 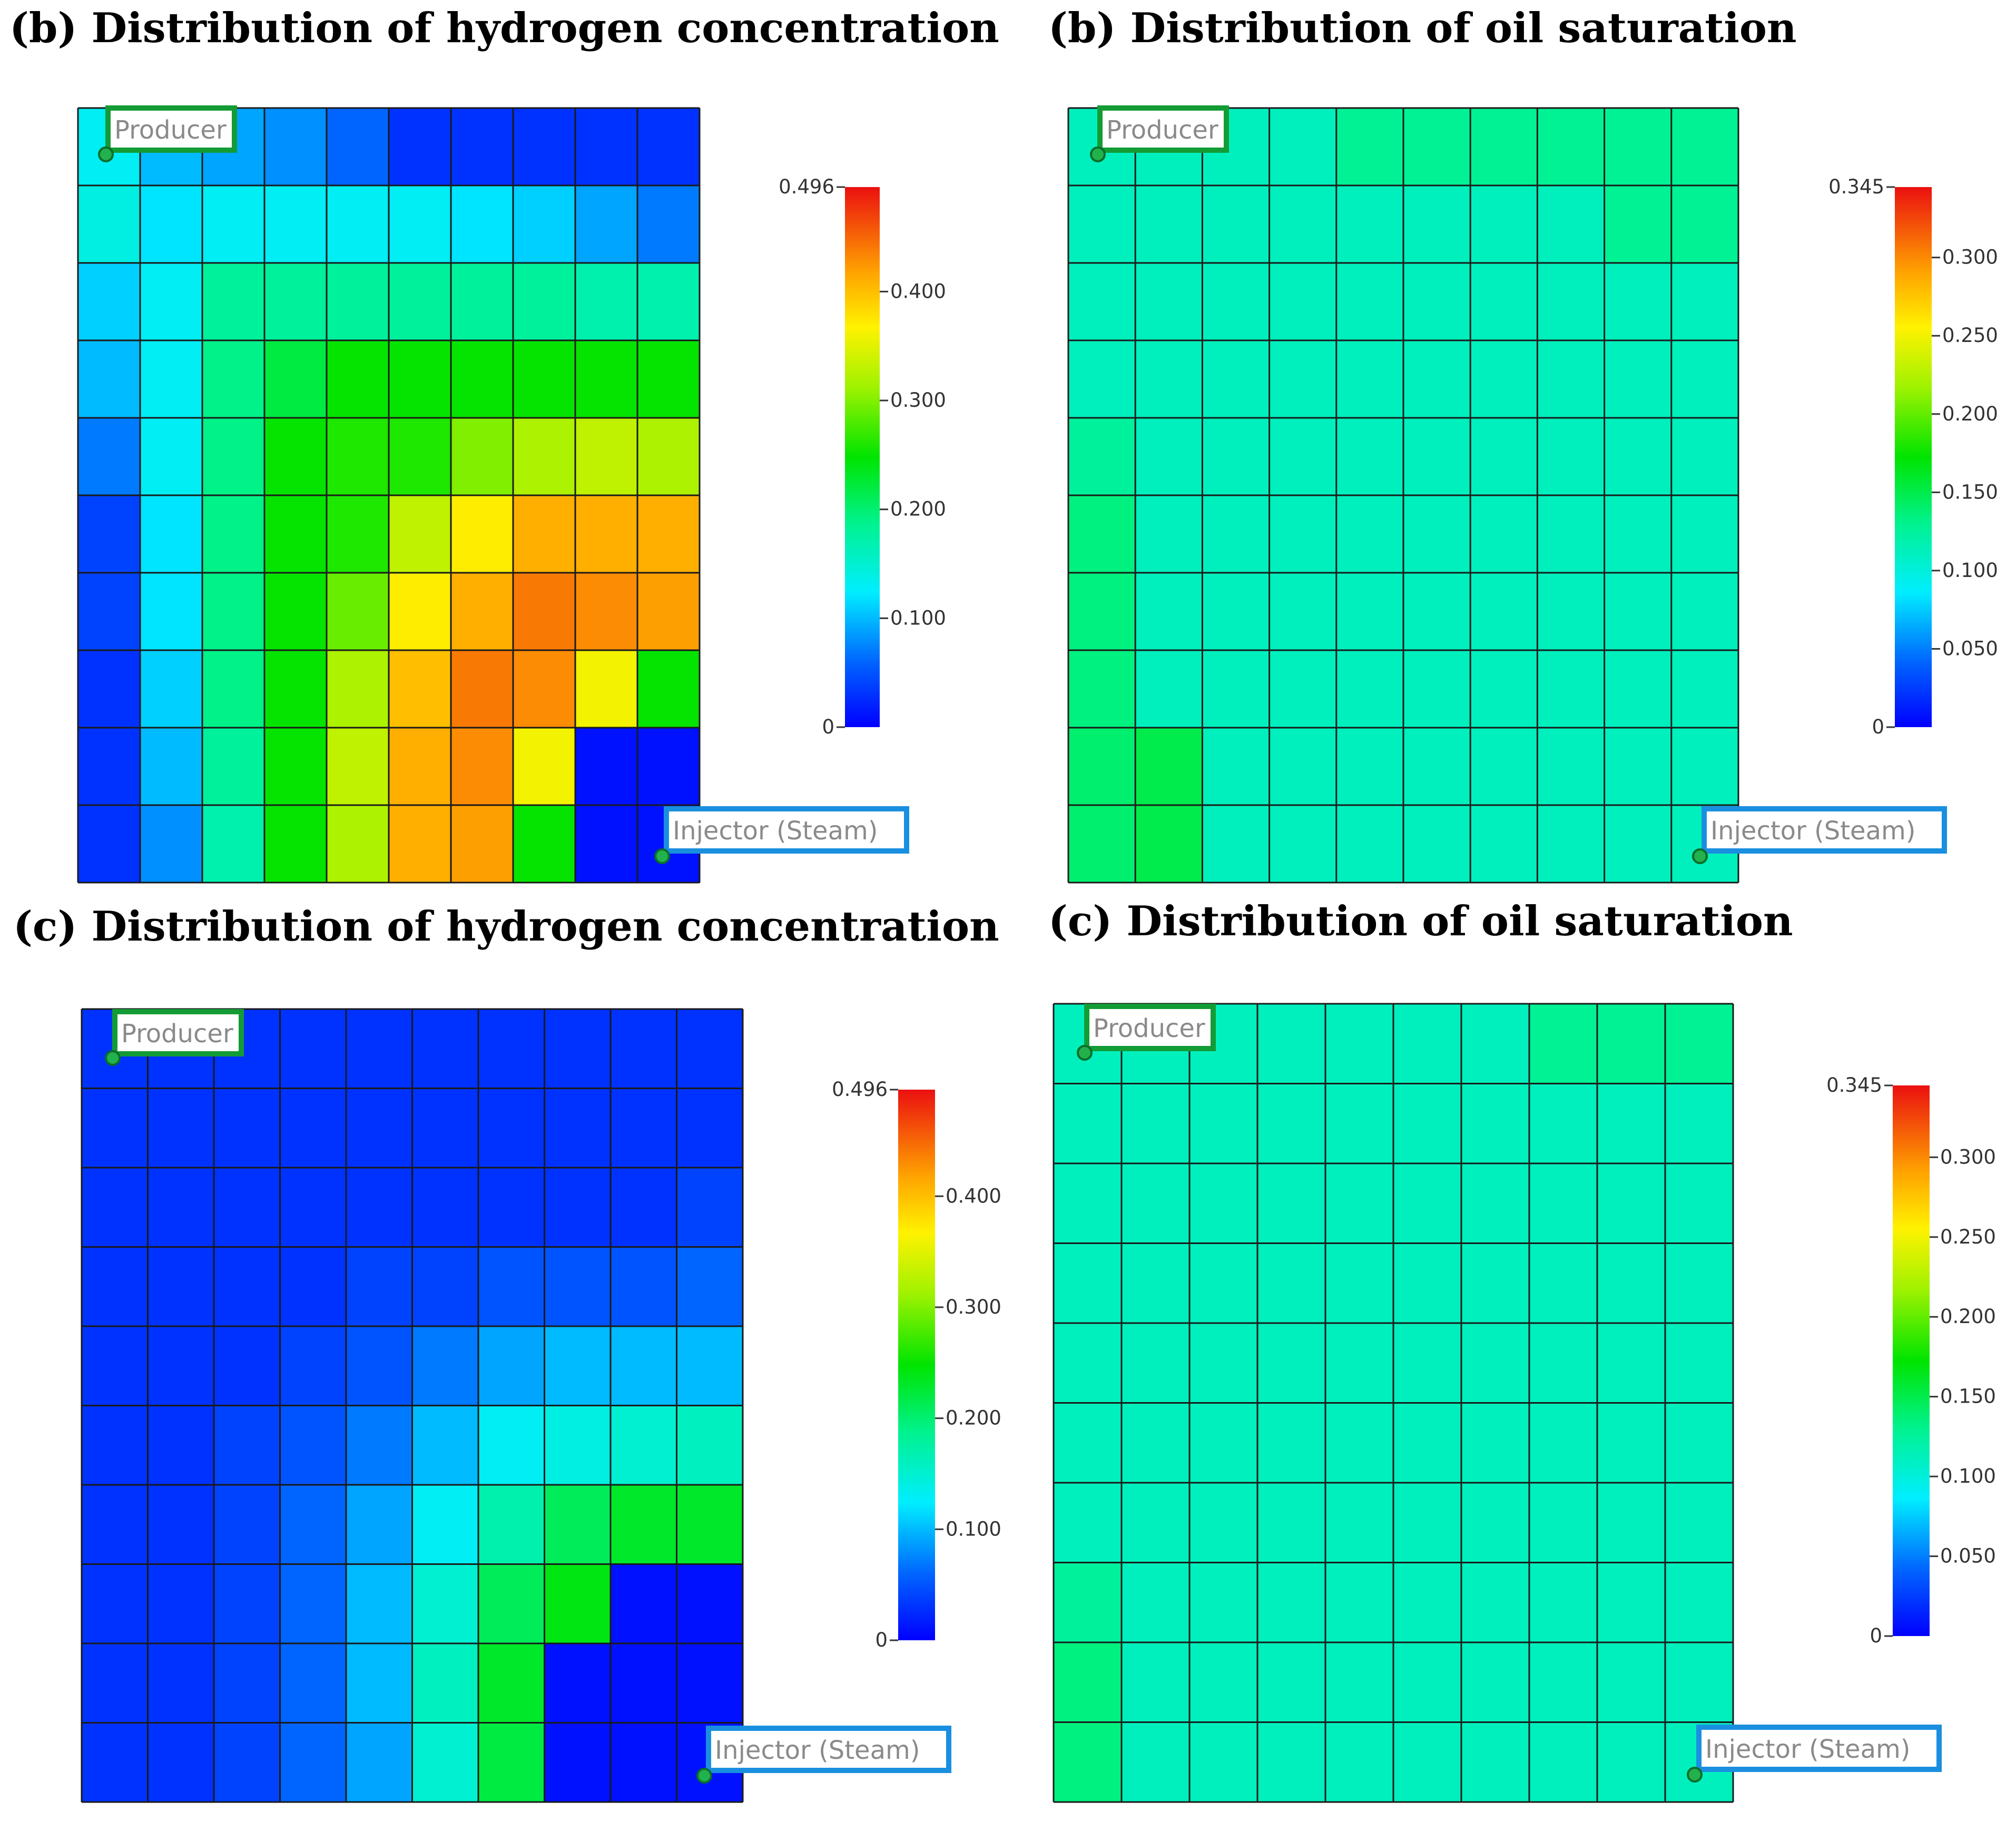 I want to click on colorbar-max-label: 0.496, so click(x=806, y=186).